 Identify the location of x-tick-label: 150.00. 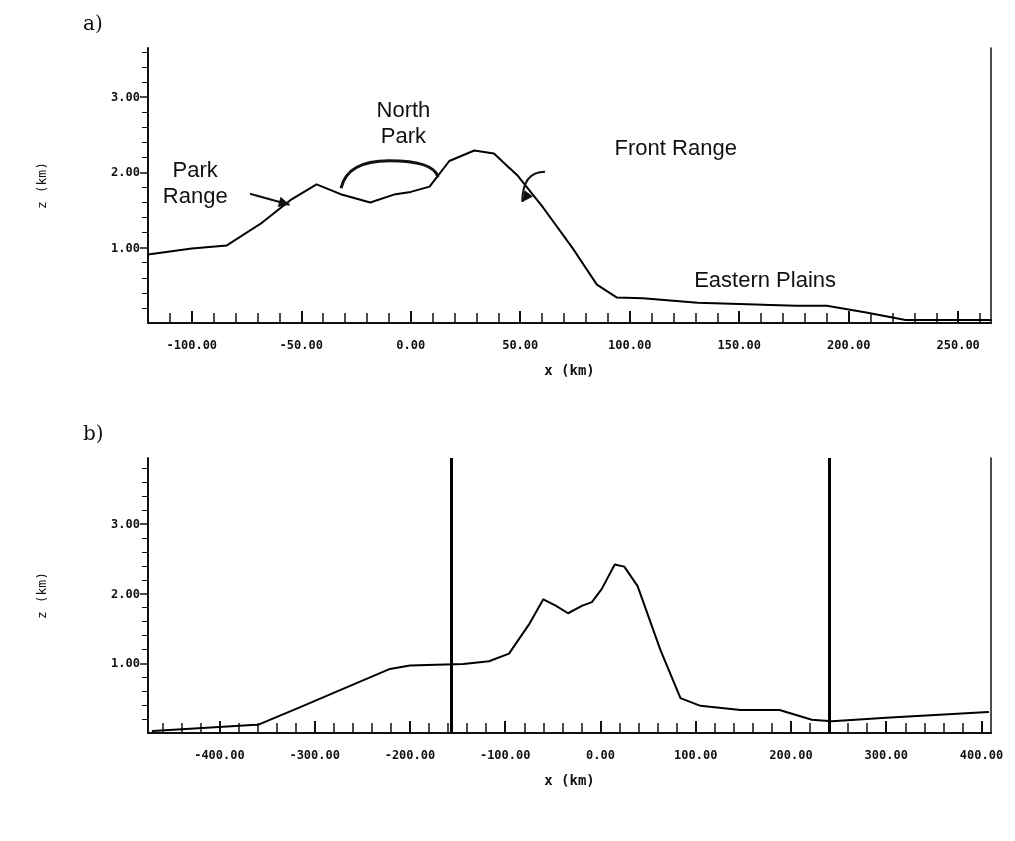
(739, 345).